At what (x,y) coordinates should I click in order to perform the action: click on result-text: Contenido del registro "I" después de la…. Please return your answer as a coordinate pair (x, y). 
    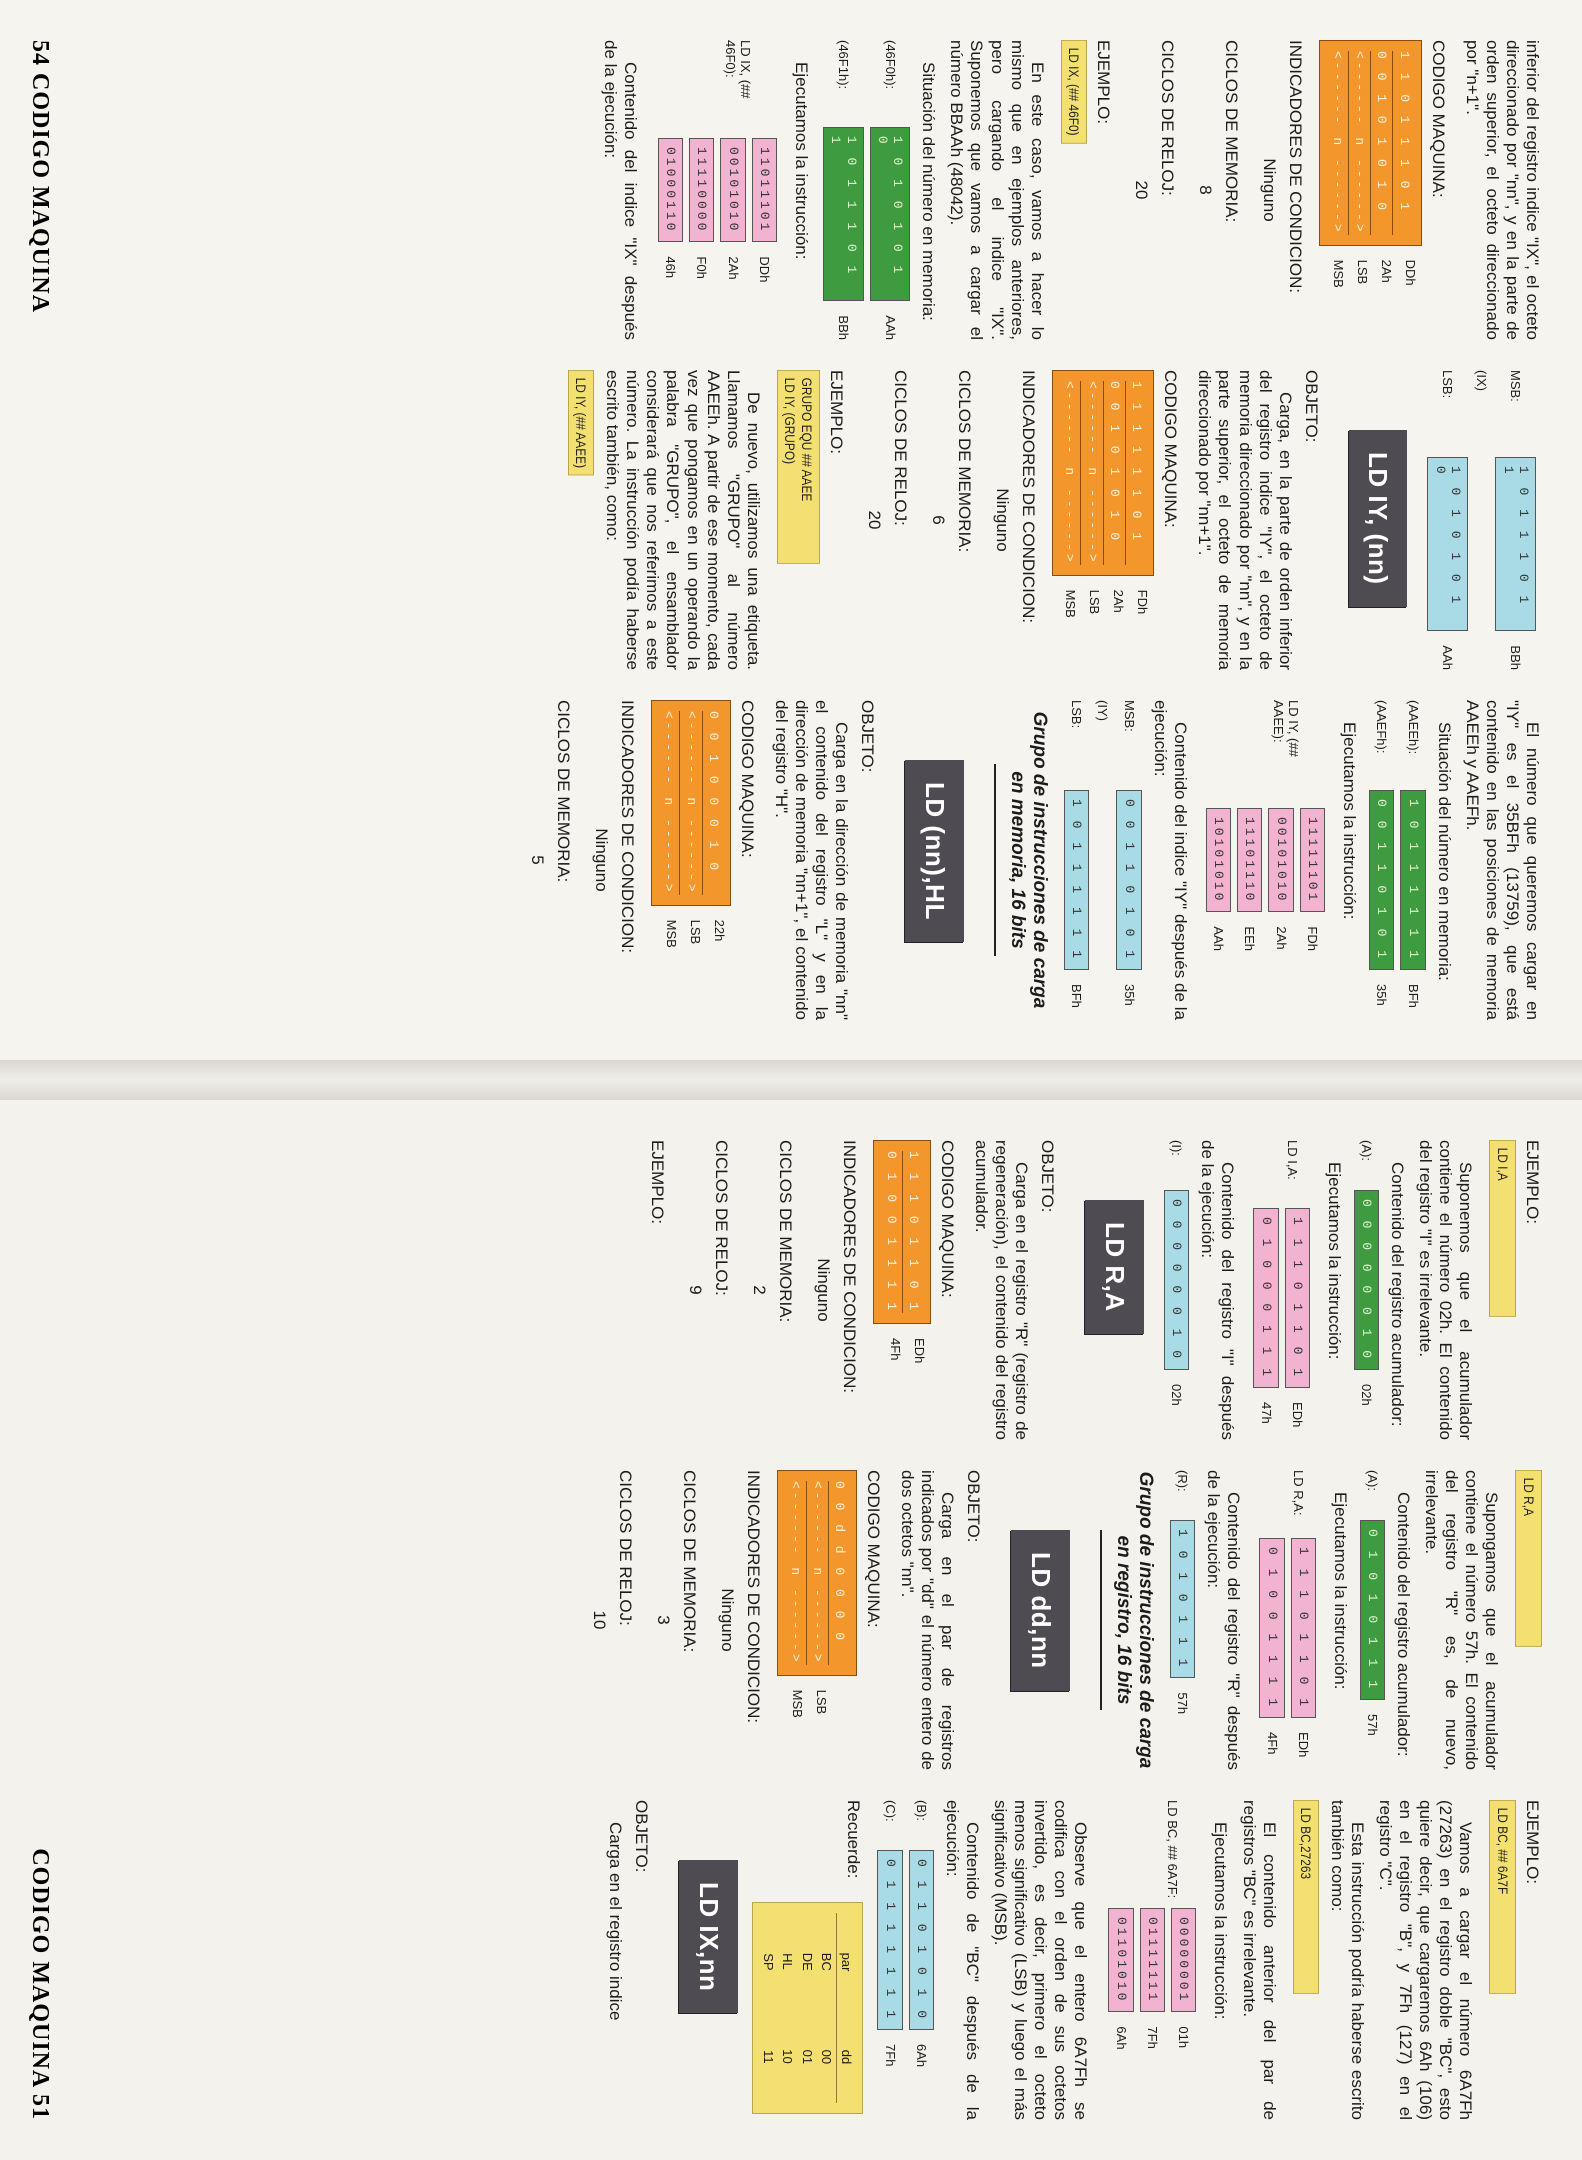
    Looking at the image, I should click on (1218, 1290).